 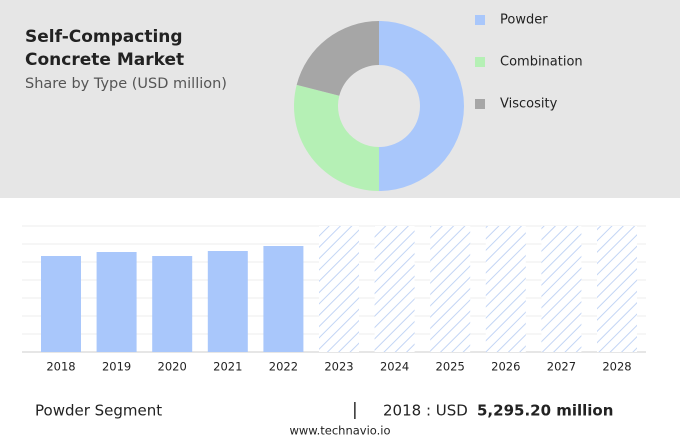 What do you see at coordinates (529, 104) in the screenshot?
I see `legend-label: Viscosity` at bounding box center [529, 104].